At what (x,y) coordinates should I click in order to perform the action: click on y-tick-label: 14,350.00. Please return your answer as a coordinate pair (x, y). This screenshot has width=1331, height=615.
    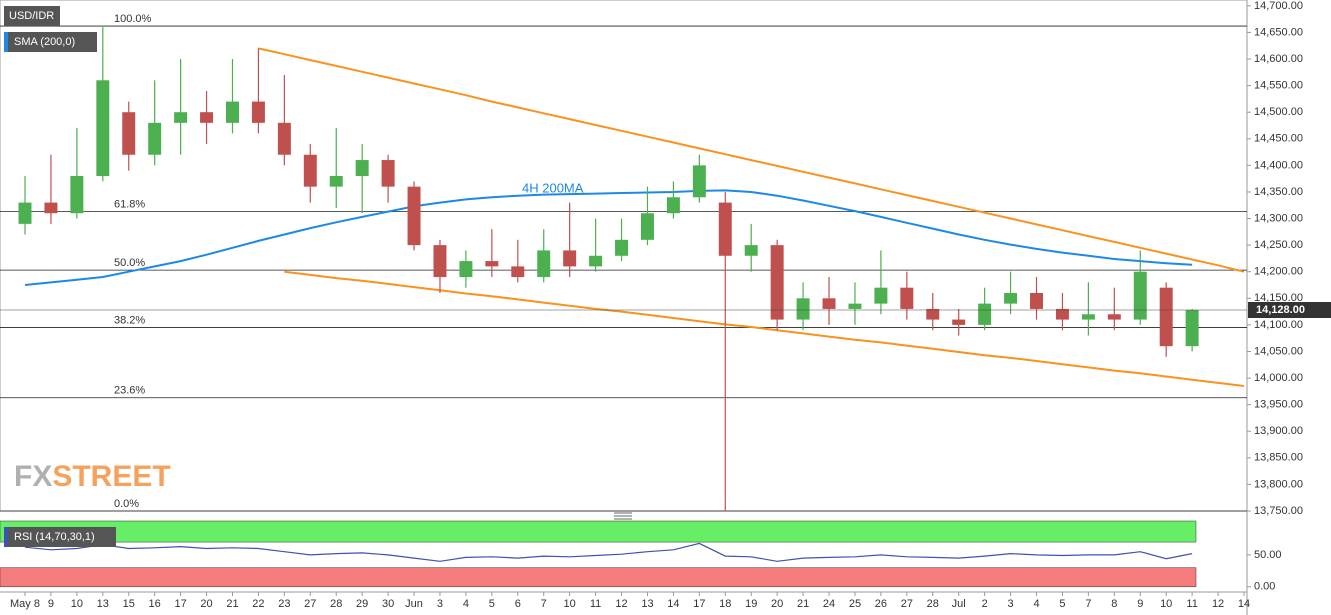
    Looking at the image, I should click on (1278, 192).